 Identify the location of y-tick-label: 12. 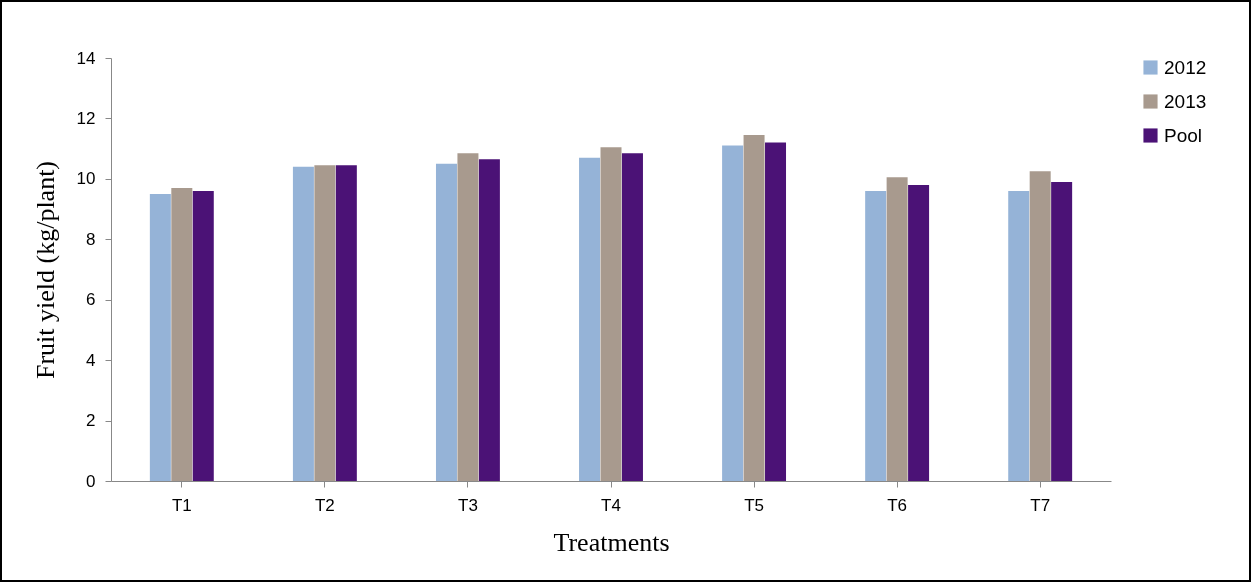
(86, 118).